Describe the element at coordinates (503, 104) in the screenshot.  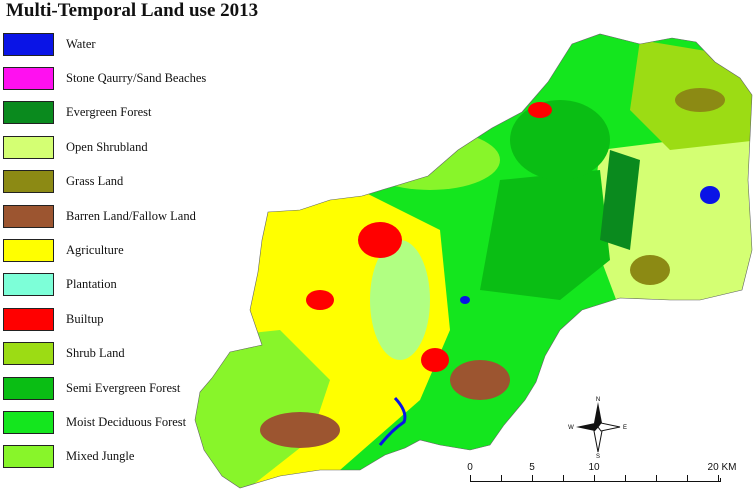
I see `land-water-lake-north` at that location.